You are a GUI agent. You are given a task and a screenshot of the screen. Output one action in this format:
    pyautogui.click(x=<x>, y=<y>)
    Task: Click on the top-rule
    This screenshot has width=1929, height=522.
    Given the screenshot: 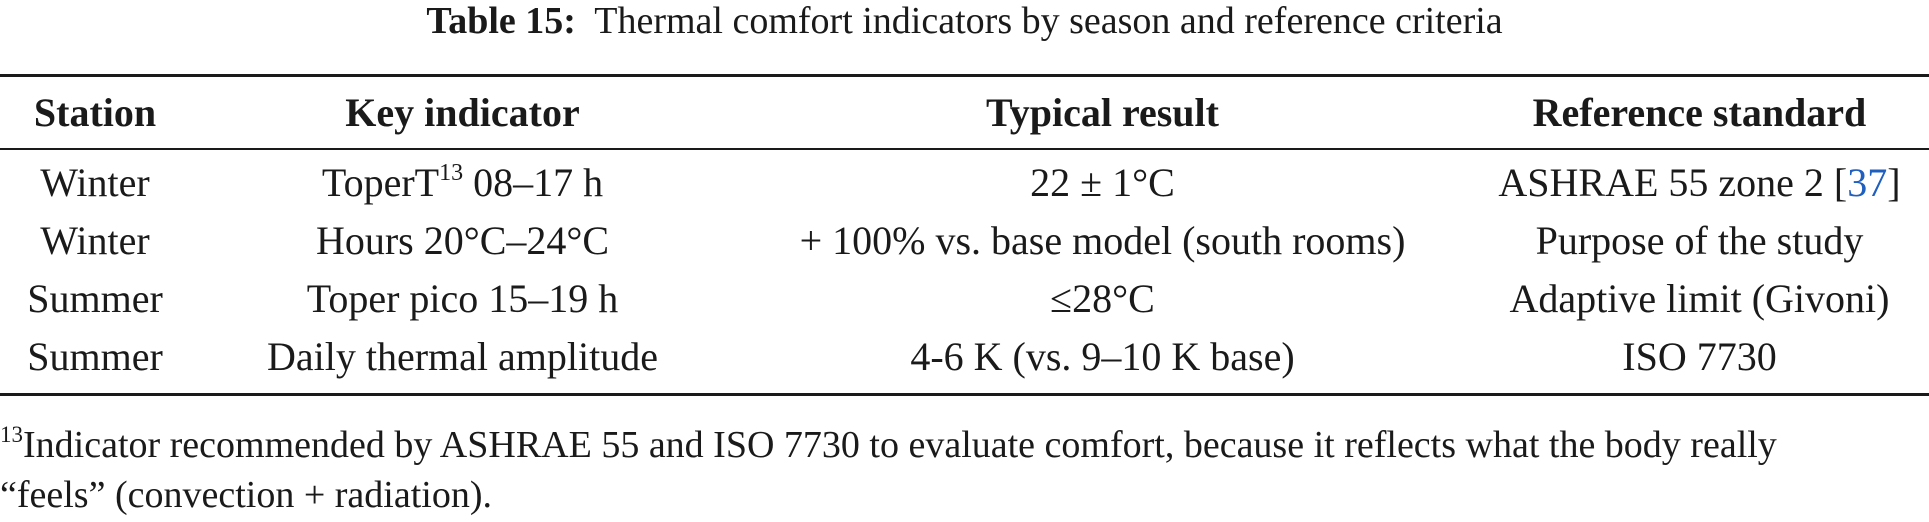 What is the action you would take?
    pyautogui.click(x=964, y=75)
    